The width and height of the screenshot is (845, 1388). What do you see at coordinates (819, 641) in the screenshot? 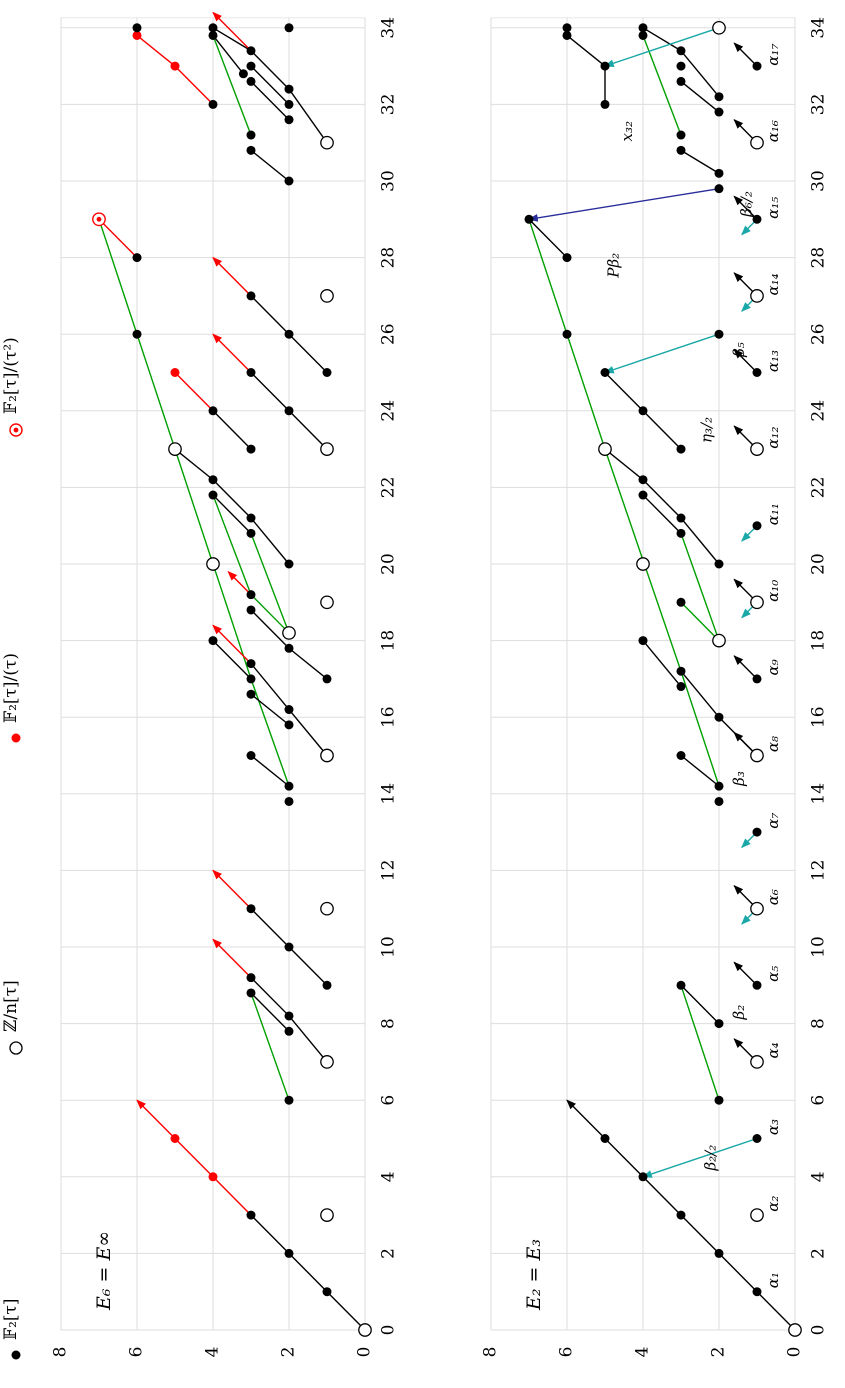
I see `x-tick-label: 18` at bounding box center [819, 641].